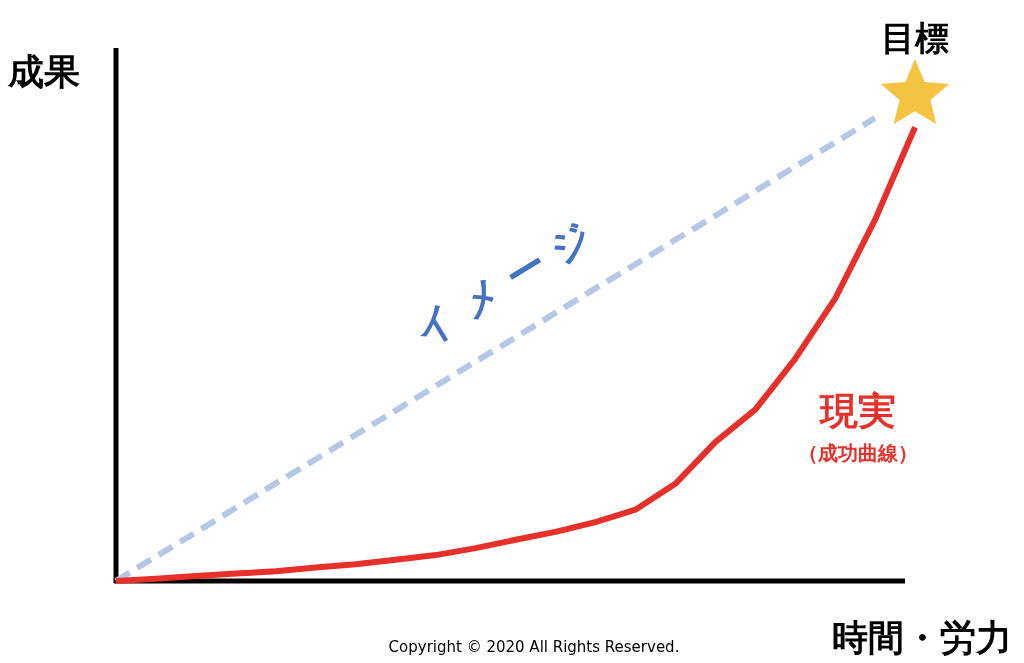  I want to click on text: Copyright © 2020 All Rights Reserved., so click(534, 647).